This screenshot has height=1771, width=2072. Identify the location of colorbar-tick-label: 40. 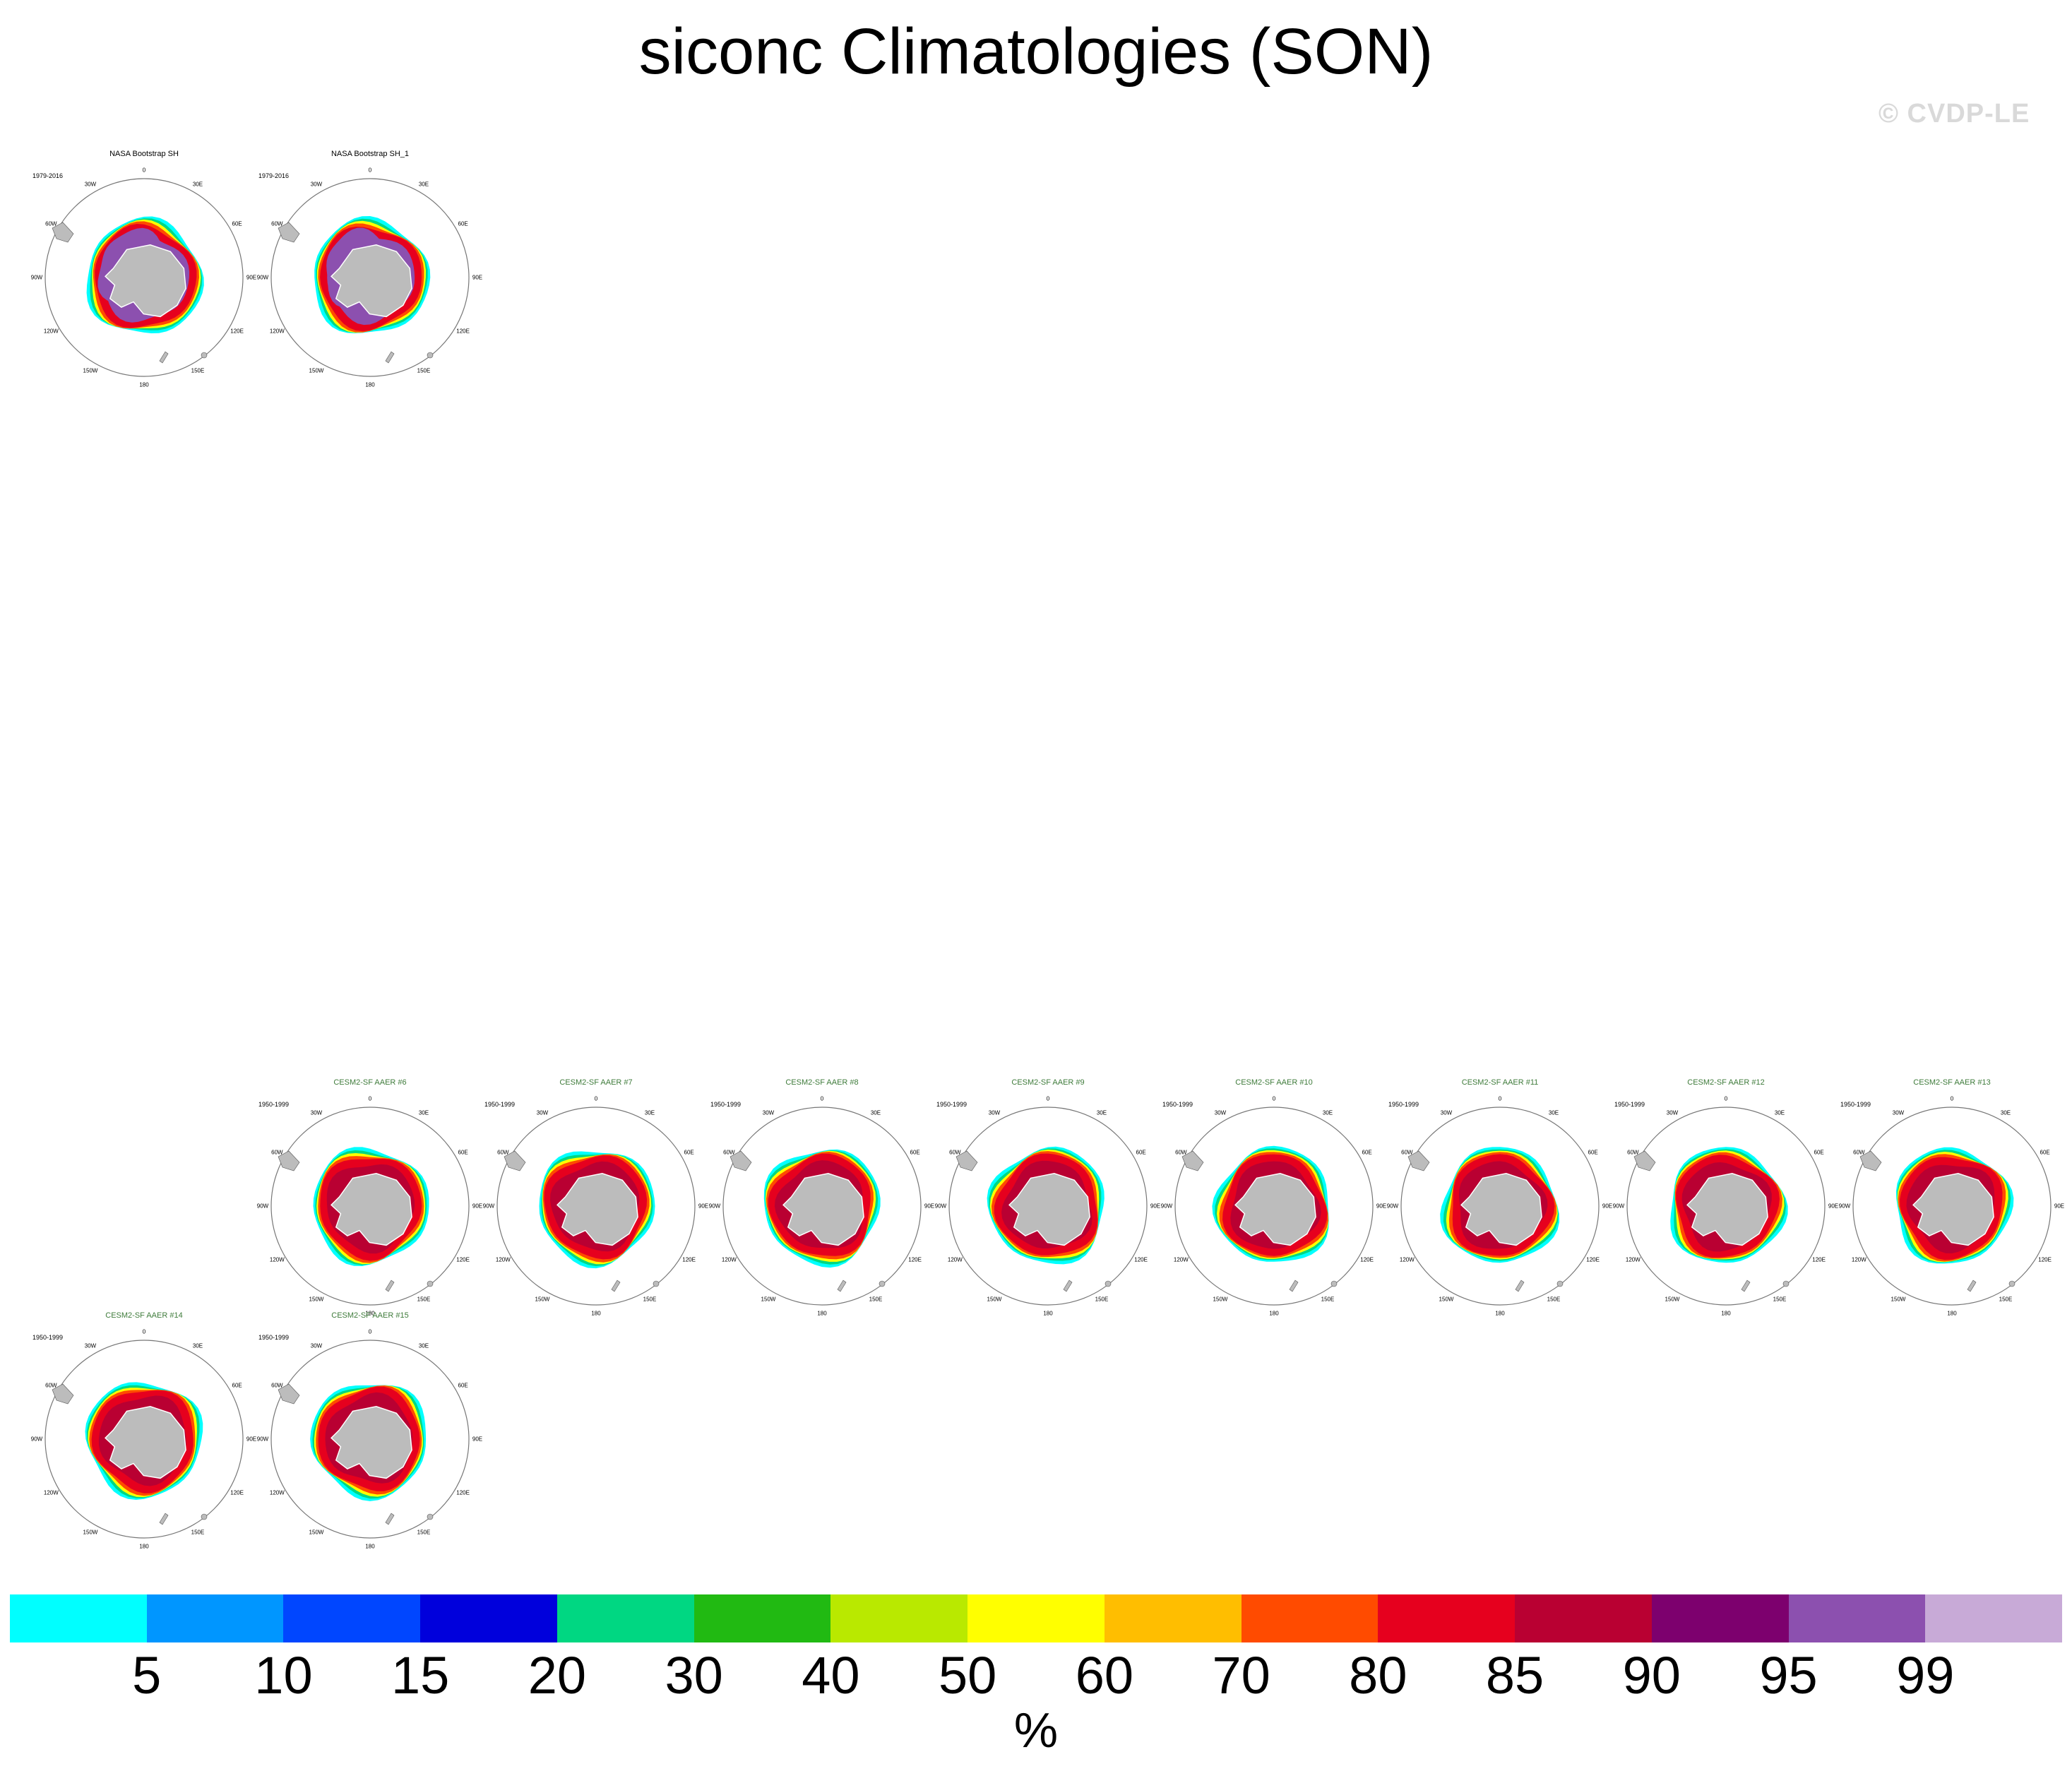
(831, 1675).